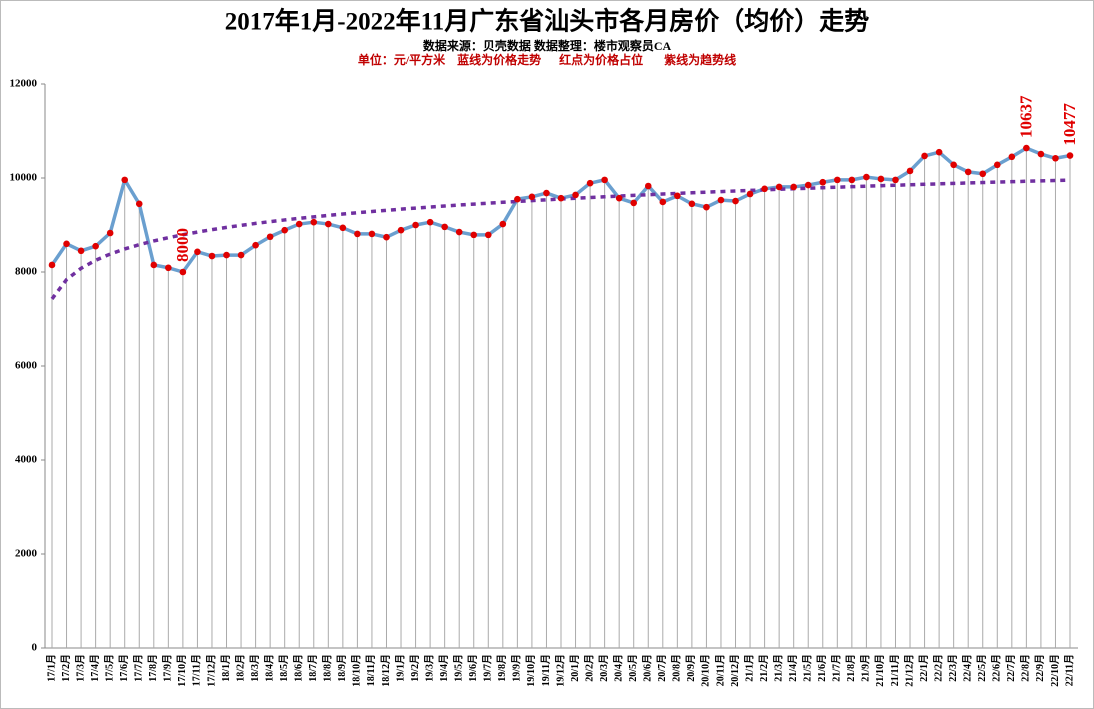  What do you see at coordinates (429, 668) in the screenshot?
I see `x-tick-label: 19/3月` at bounding box center [429, 668].